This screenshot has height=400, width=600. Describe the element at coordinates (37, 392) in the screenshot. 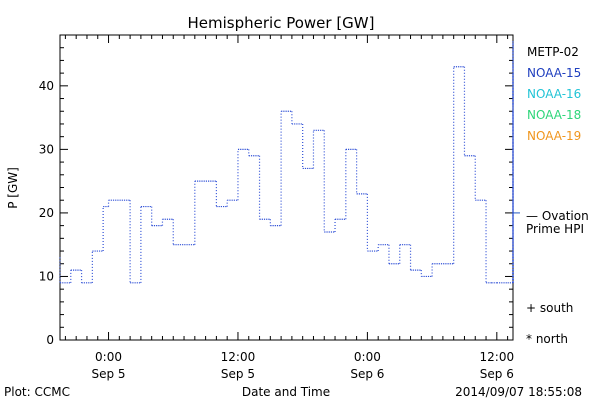

I see `footer-source: Plot: CCMC` at that location.